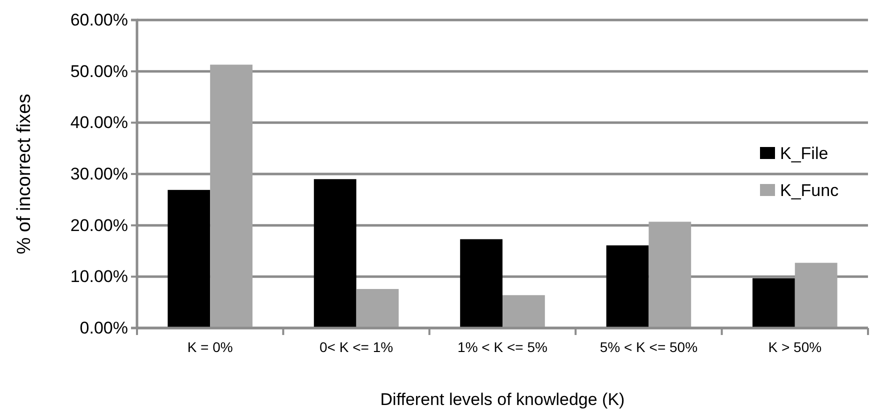  What do you see at coordinates (649, 346) in the screenshot?
I see `x-tick-label: 5% < K <= 50%` at bounding box center [649, 346].